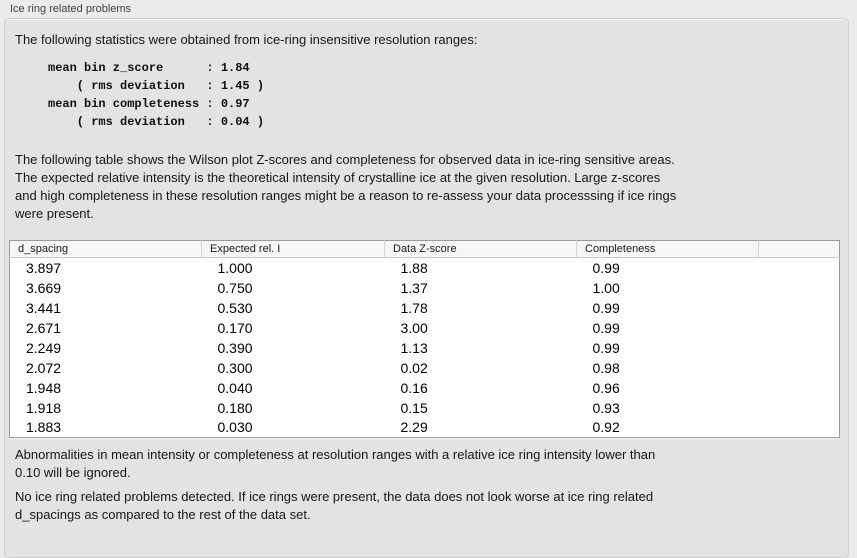  I want to click on table-row: 3.897 1.000 1.88 0.99, so click(425, 268).